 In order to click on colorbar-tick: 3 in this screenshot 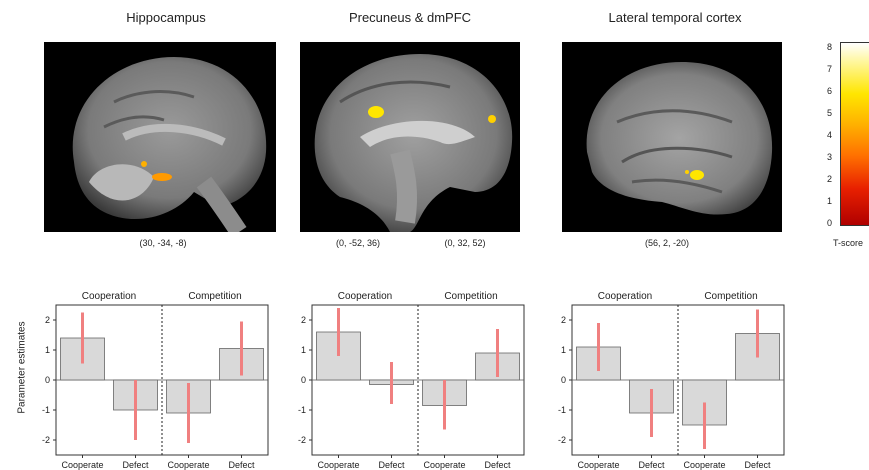, I will do `click(830, 157)`.